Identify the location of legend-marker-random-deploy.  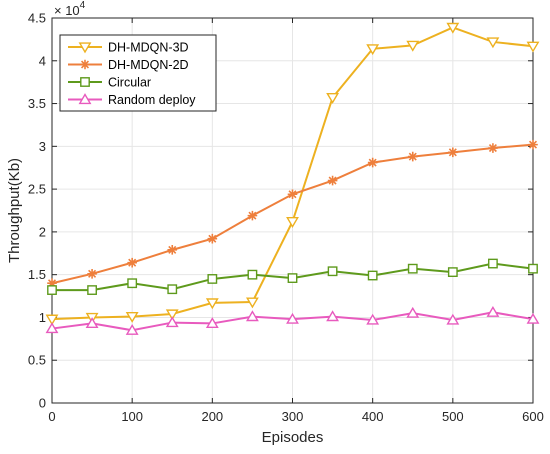
(85, 99).